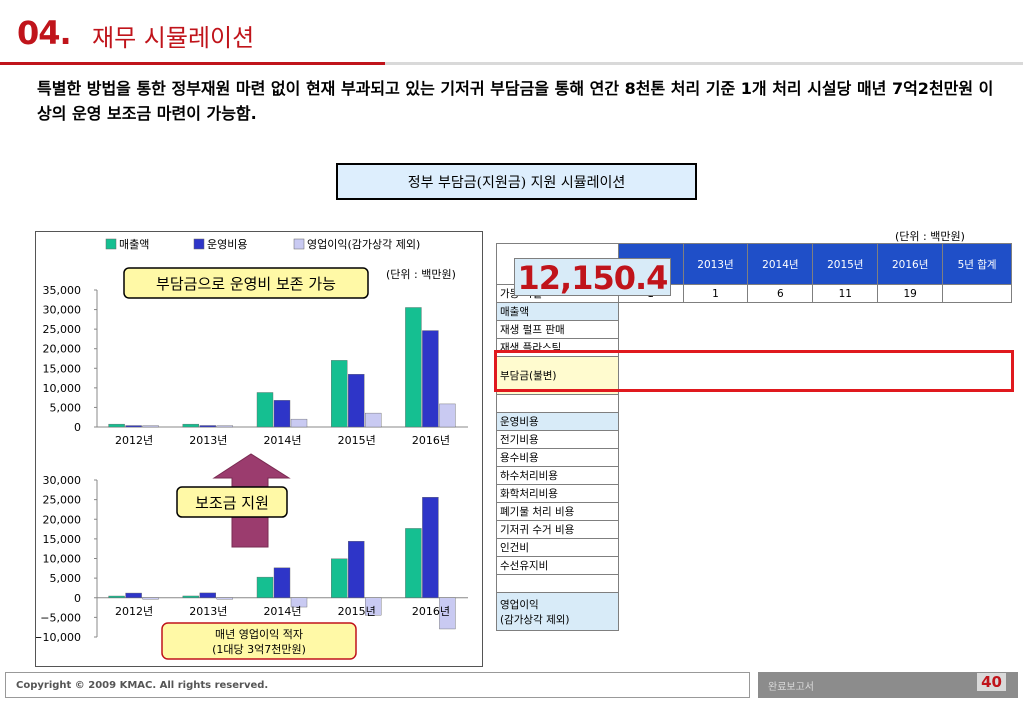 The image size is (1023, 708). Describe the element at coordinates (991, 682) in the screenshot. I see `page-number: 40` at that location.